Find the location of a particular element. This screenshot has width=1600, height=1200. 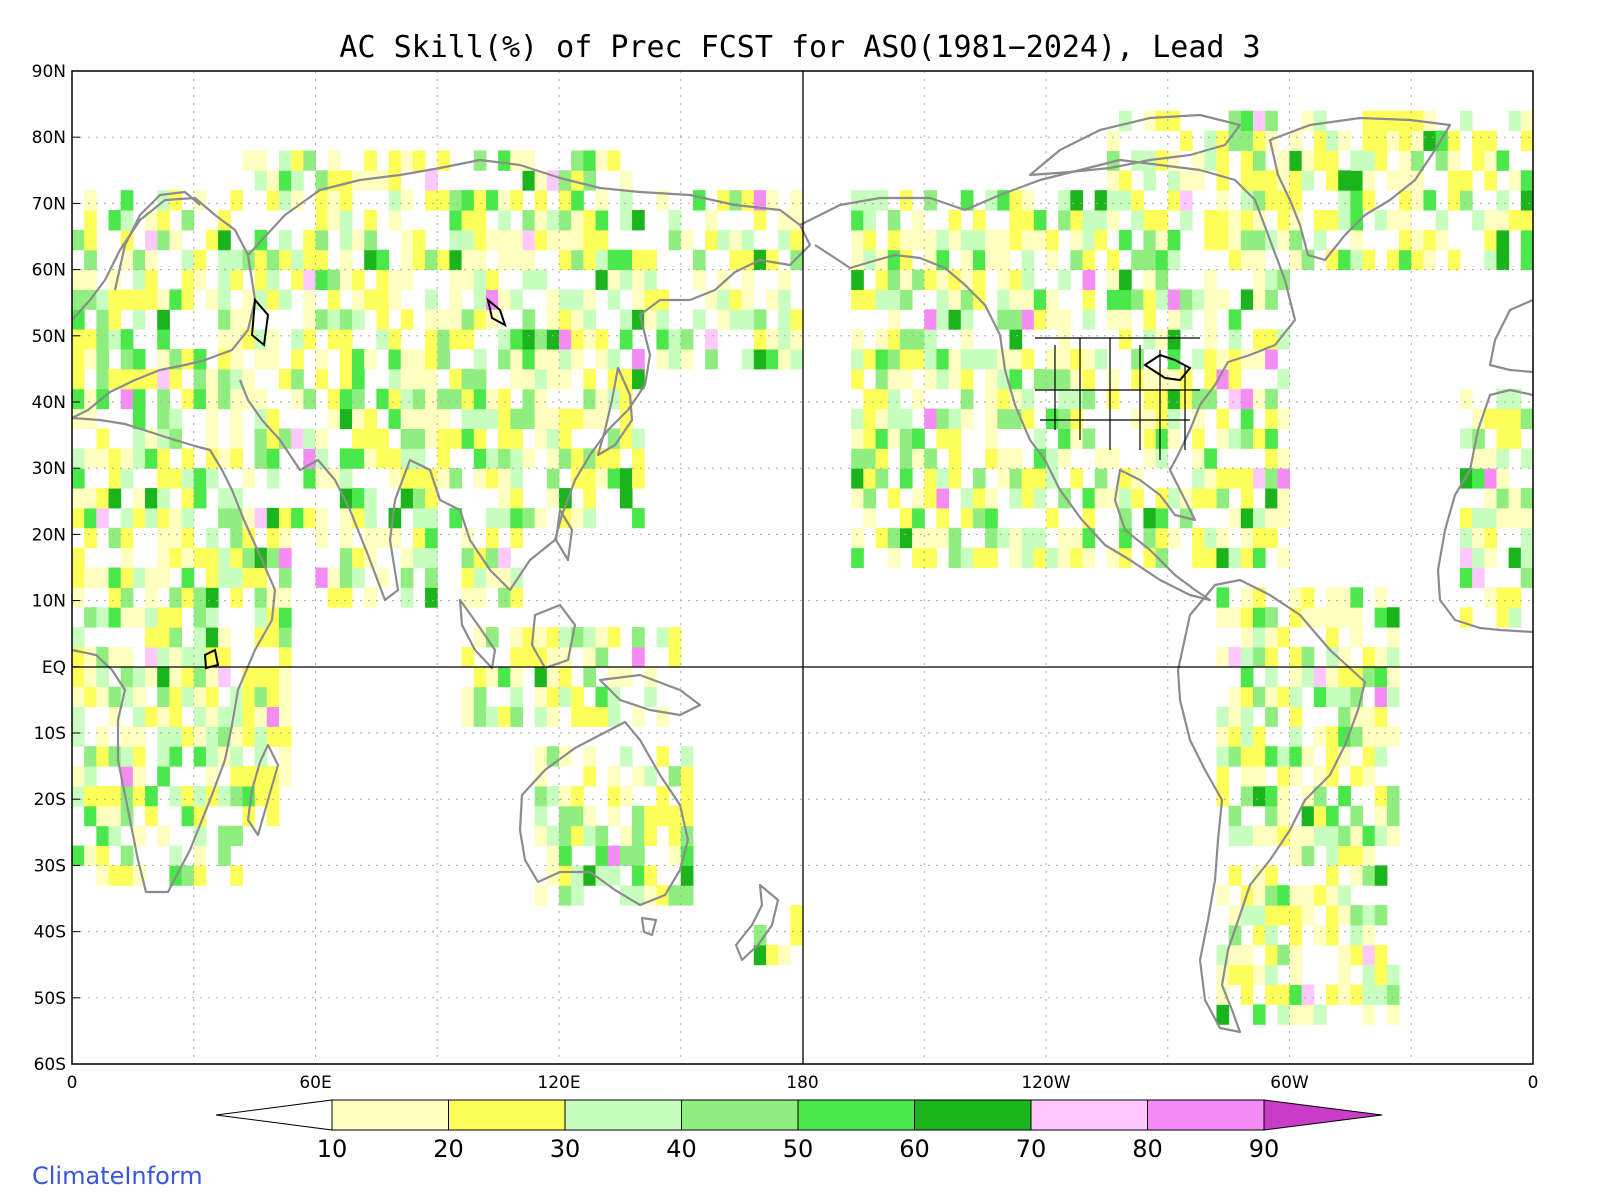

lat-tick-label: 60S is located at coordinates (50, 1065).